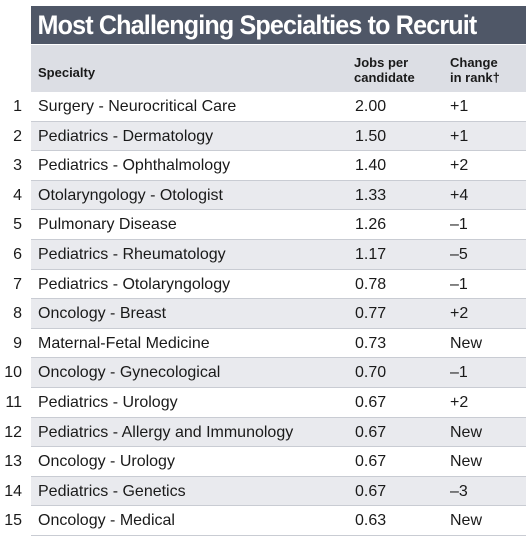 The height and width of the screenshot is (537, 532). I want to click on jobs-per-candidate-cell: 1.50, so click(371, 136).